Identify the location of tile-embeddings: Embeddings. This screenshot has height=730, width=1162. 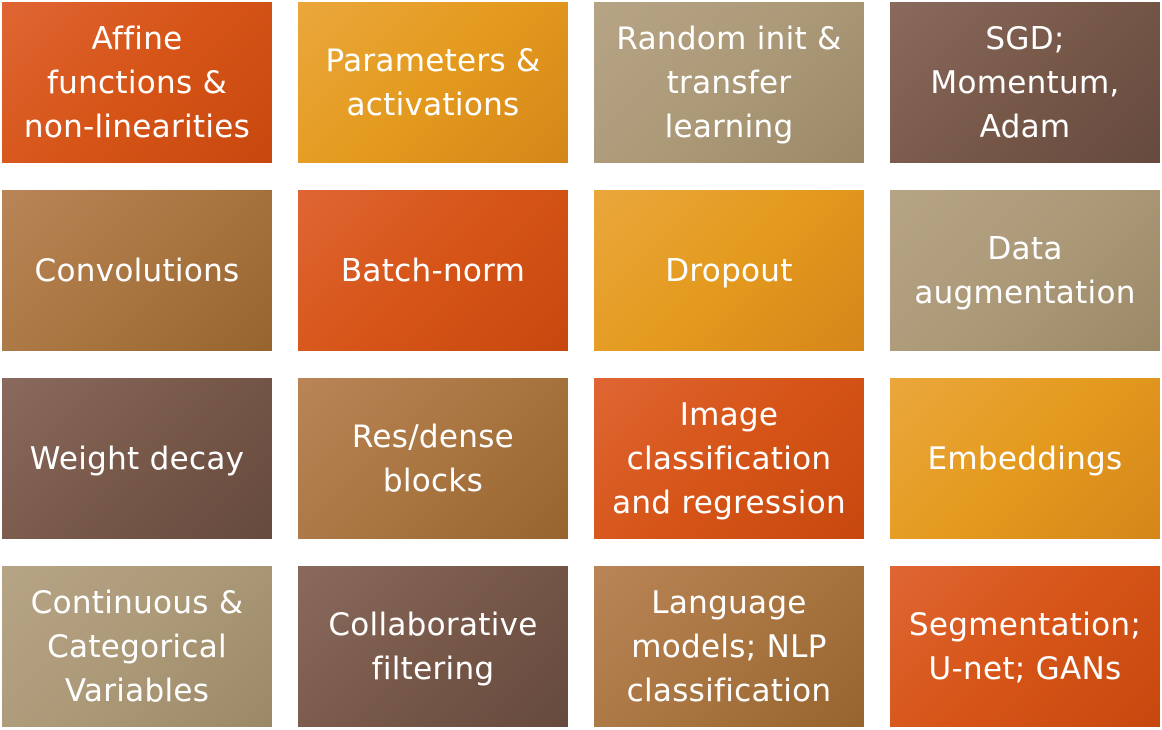
(1025, 458).